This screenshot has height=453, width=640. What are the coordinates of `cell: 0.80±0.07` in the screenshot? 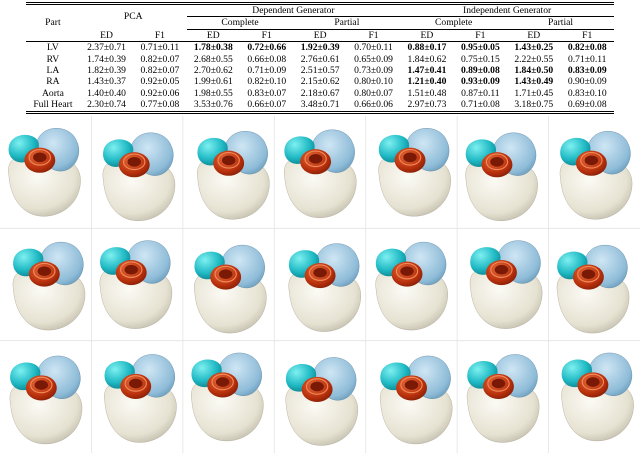 It's located at (373, 93).